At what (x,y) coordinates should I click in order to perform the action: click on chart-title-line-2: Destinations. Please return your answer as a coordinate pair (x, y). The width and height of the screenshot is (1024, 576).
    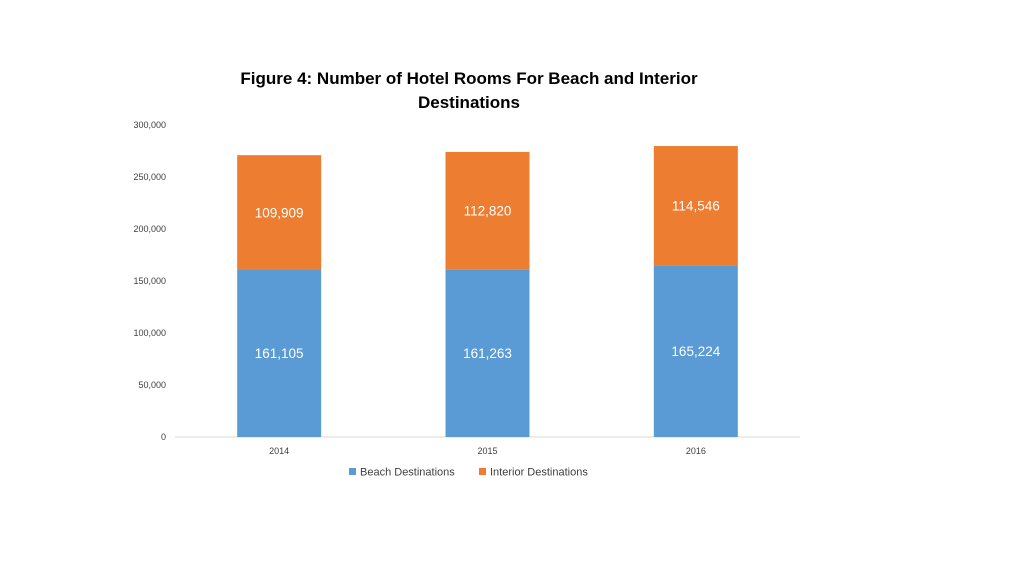
    Looking at the image, I should click on (469, 102).